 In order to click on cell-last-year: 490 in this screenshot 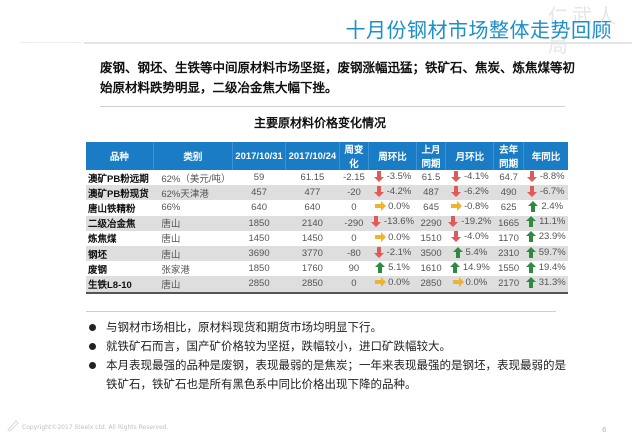, I will do `click(508, 193)`.